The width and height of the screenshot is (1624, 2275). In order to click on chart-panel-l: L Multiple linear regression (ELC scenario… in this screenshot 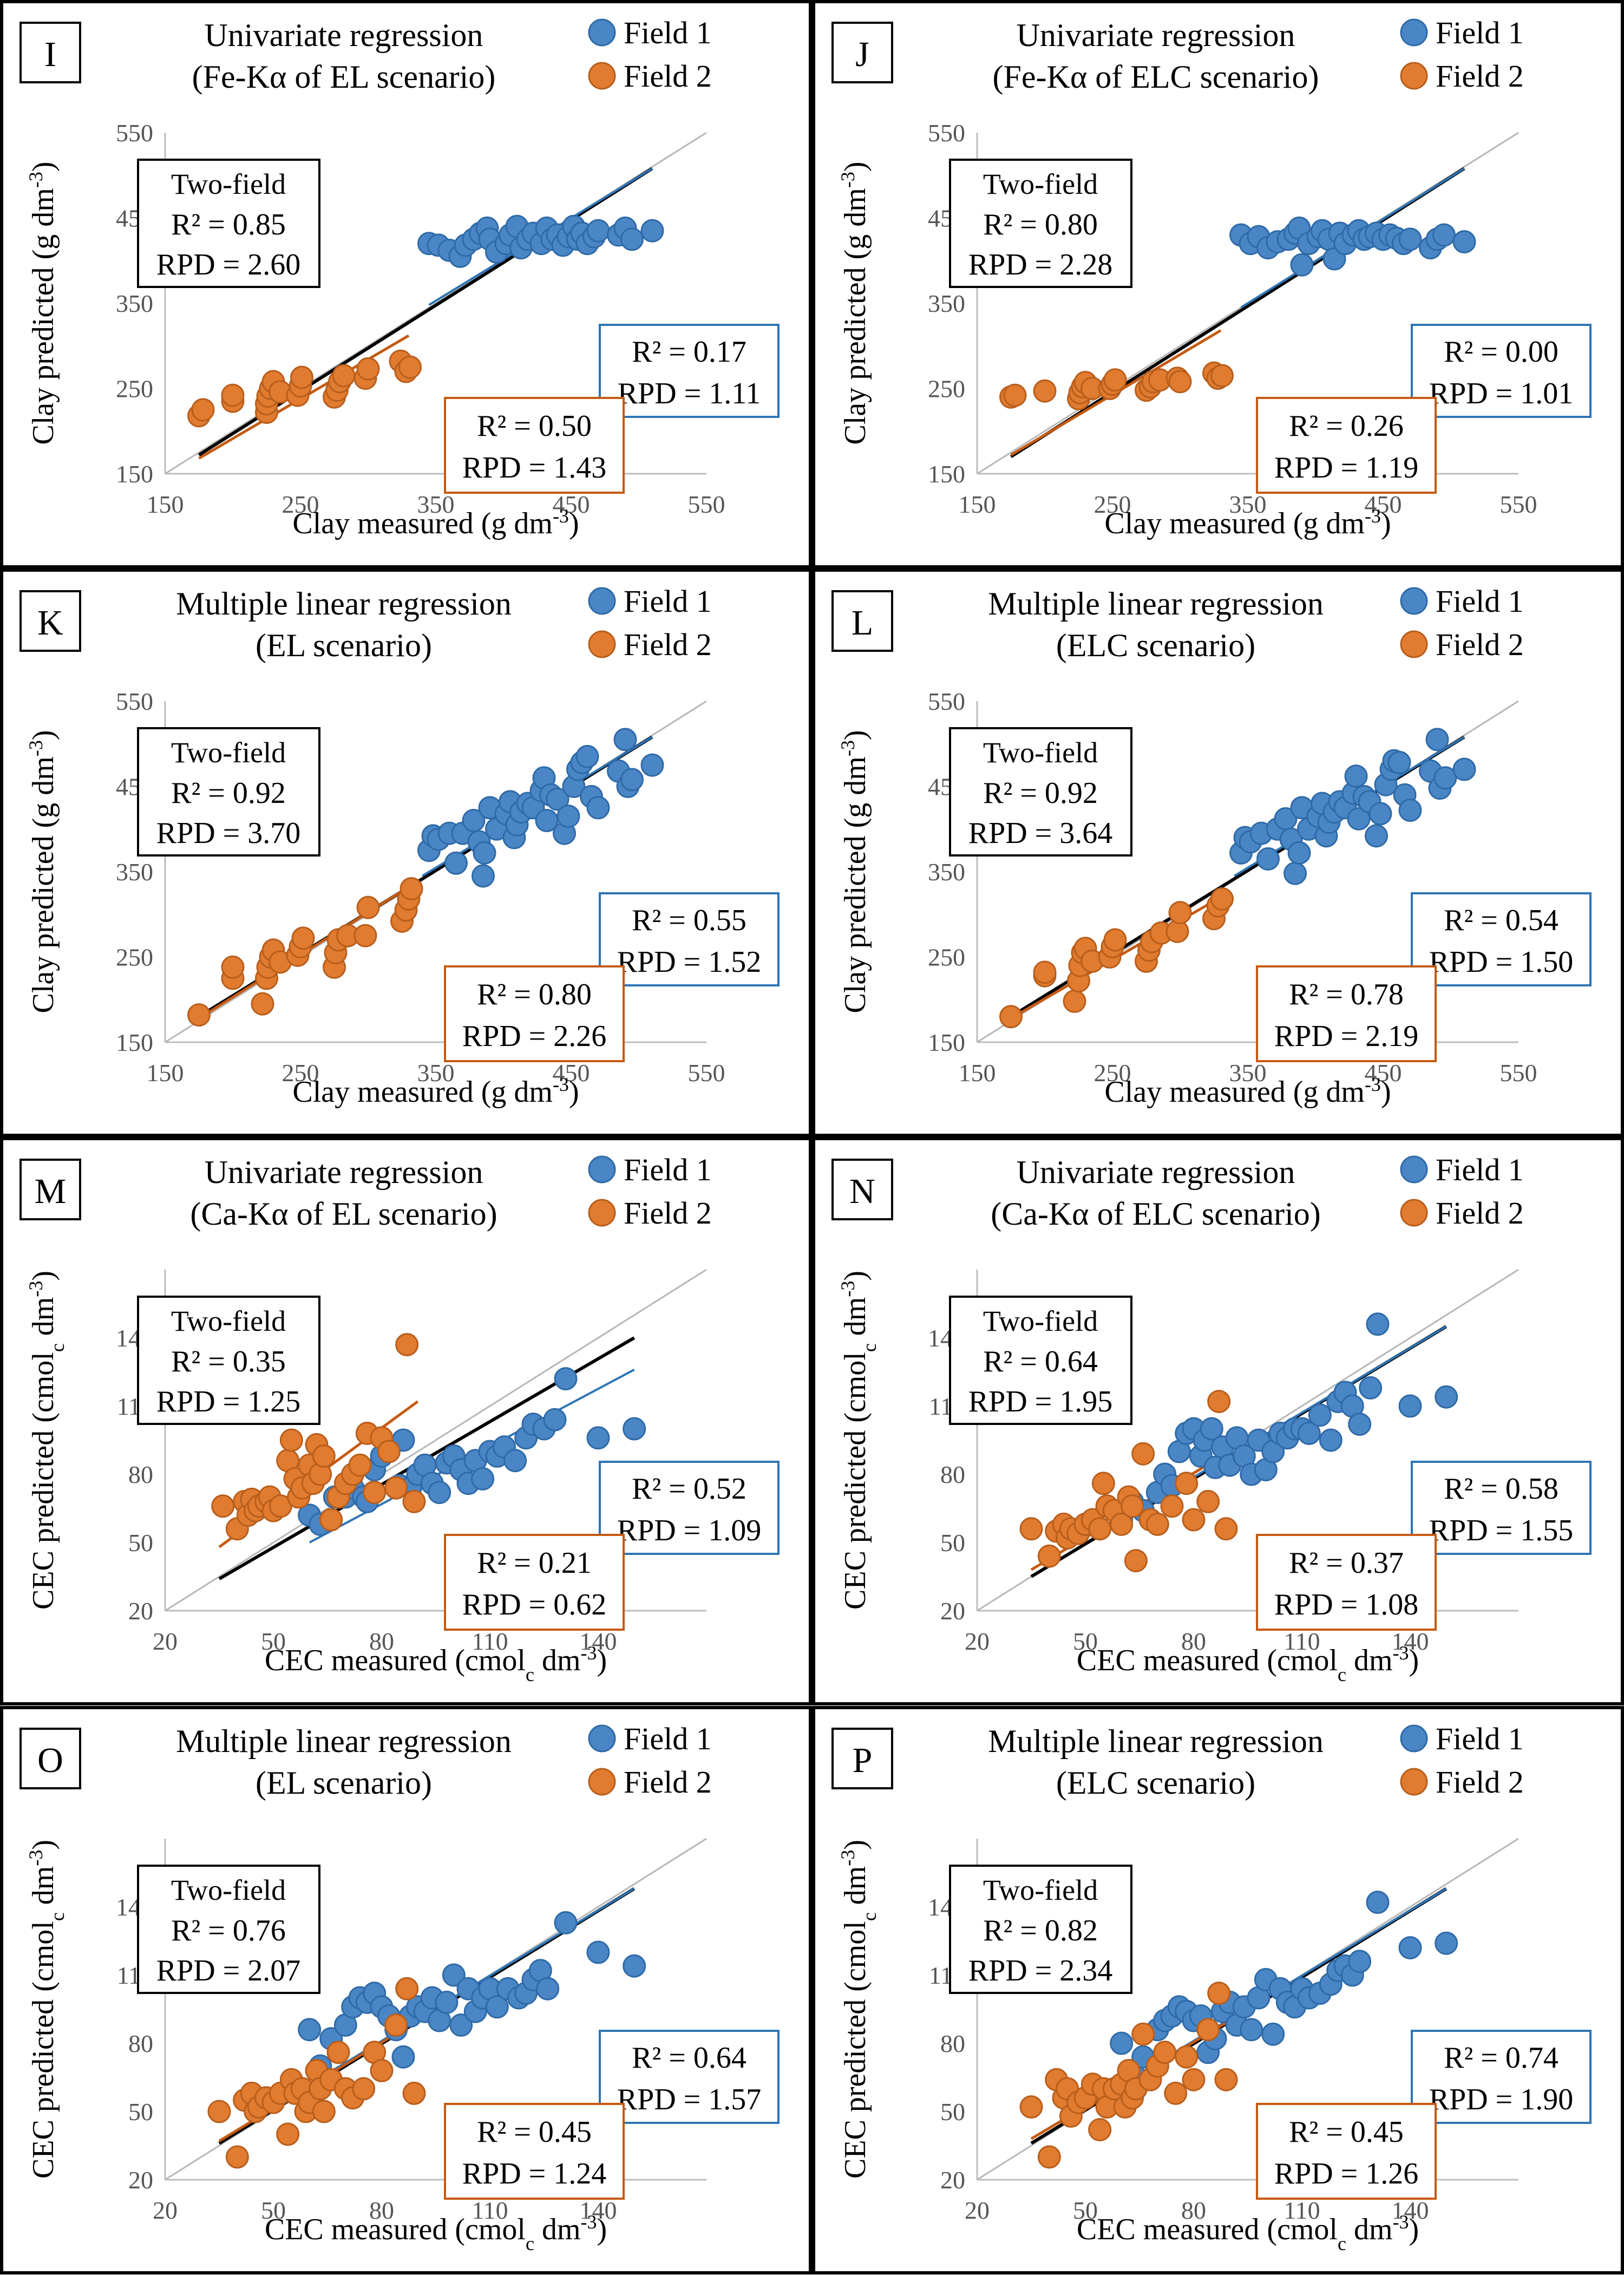, I will do `click(1218, 852)`.